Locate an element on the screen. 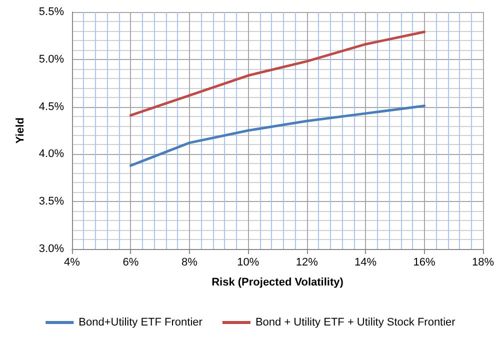  x-tick-label: 14% is located at coordinates (365, 262).